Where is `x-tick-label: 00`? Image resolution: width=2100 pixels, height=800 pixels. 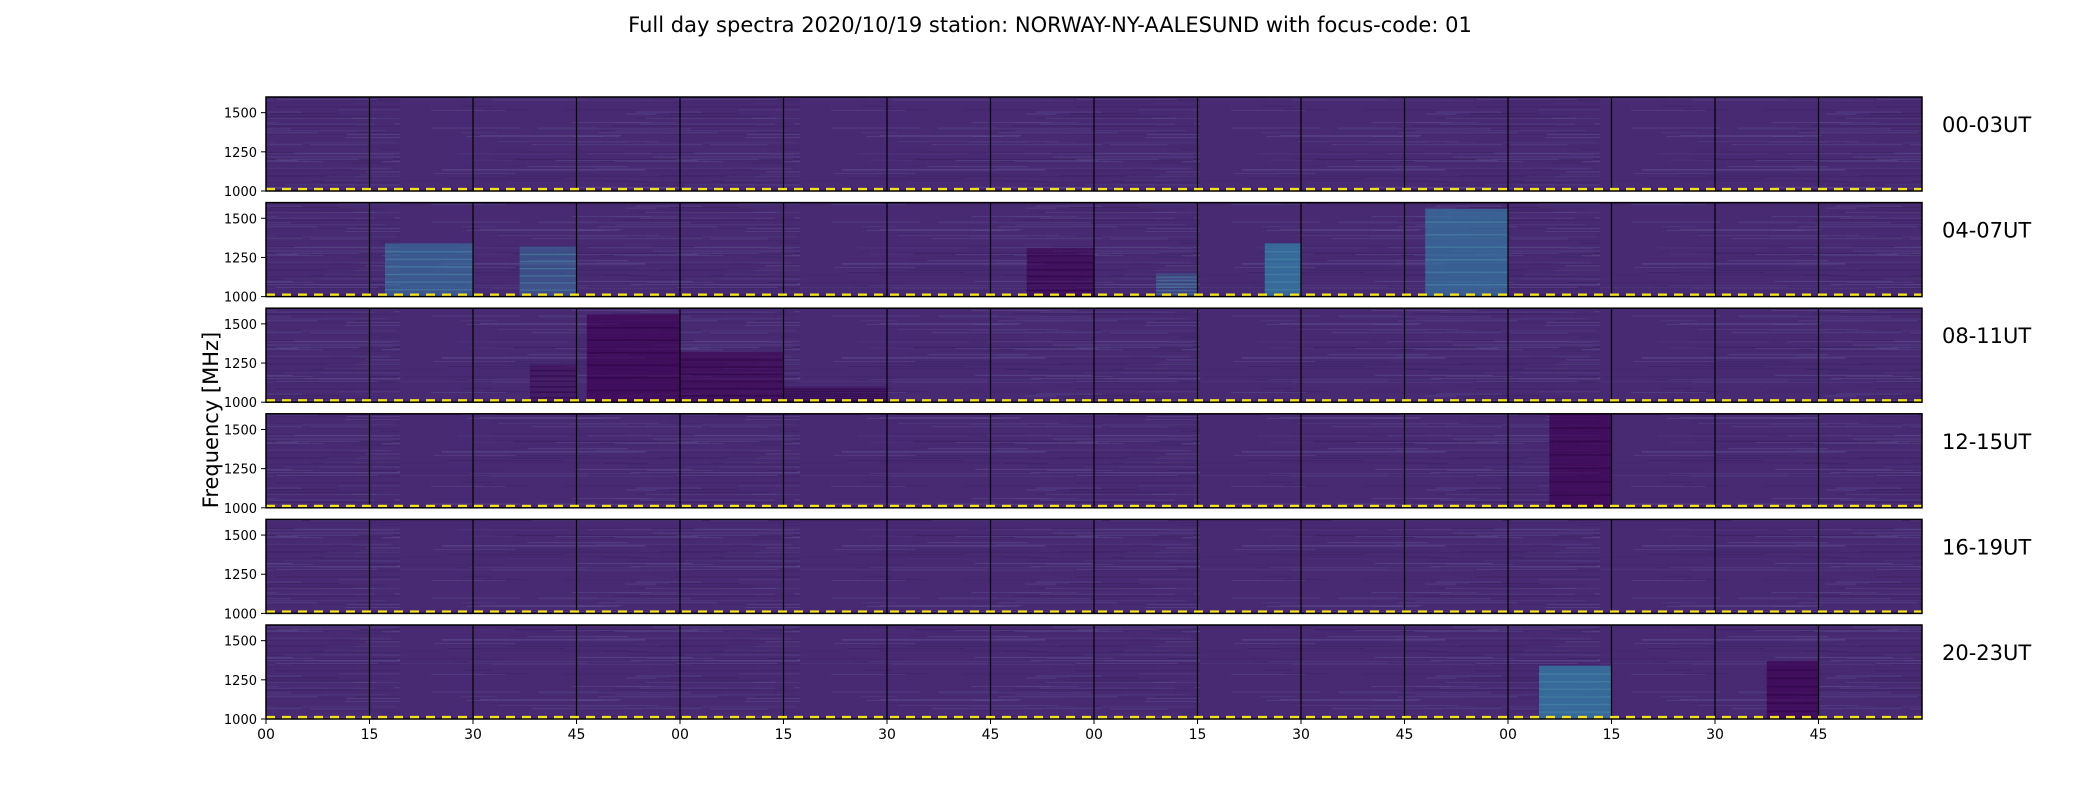 x-tick-label: 00 is located at coordinates (1508, 735).